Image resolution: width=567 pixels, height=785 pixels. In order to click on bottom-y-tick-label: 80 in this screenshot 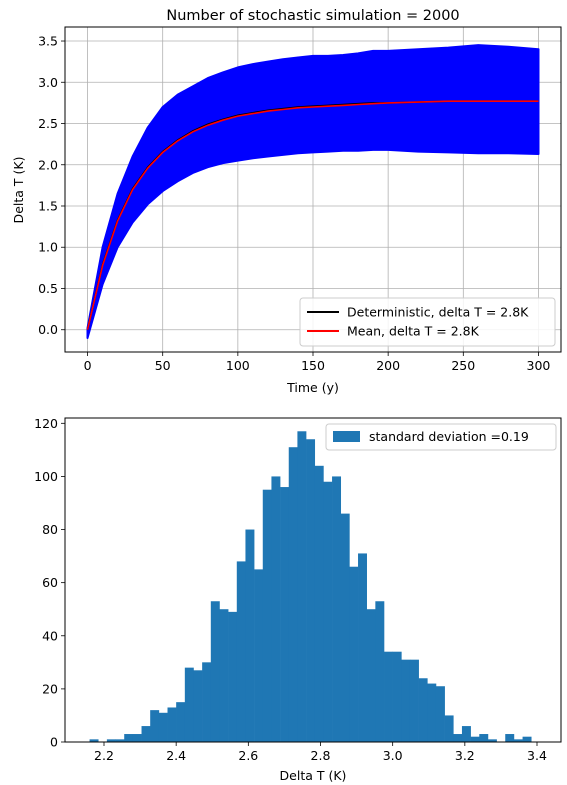, I will do `click(50, 529)`.